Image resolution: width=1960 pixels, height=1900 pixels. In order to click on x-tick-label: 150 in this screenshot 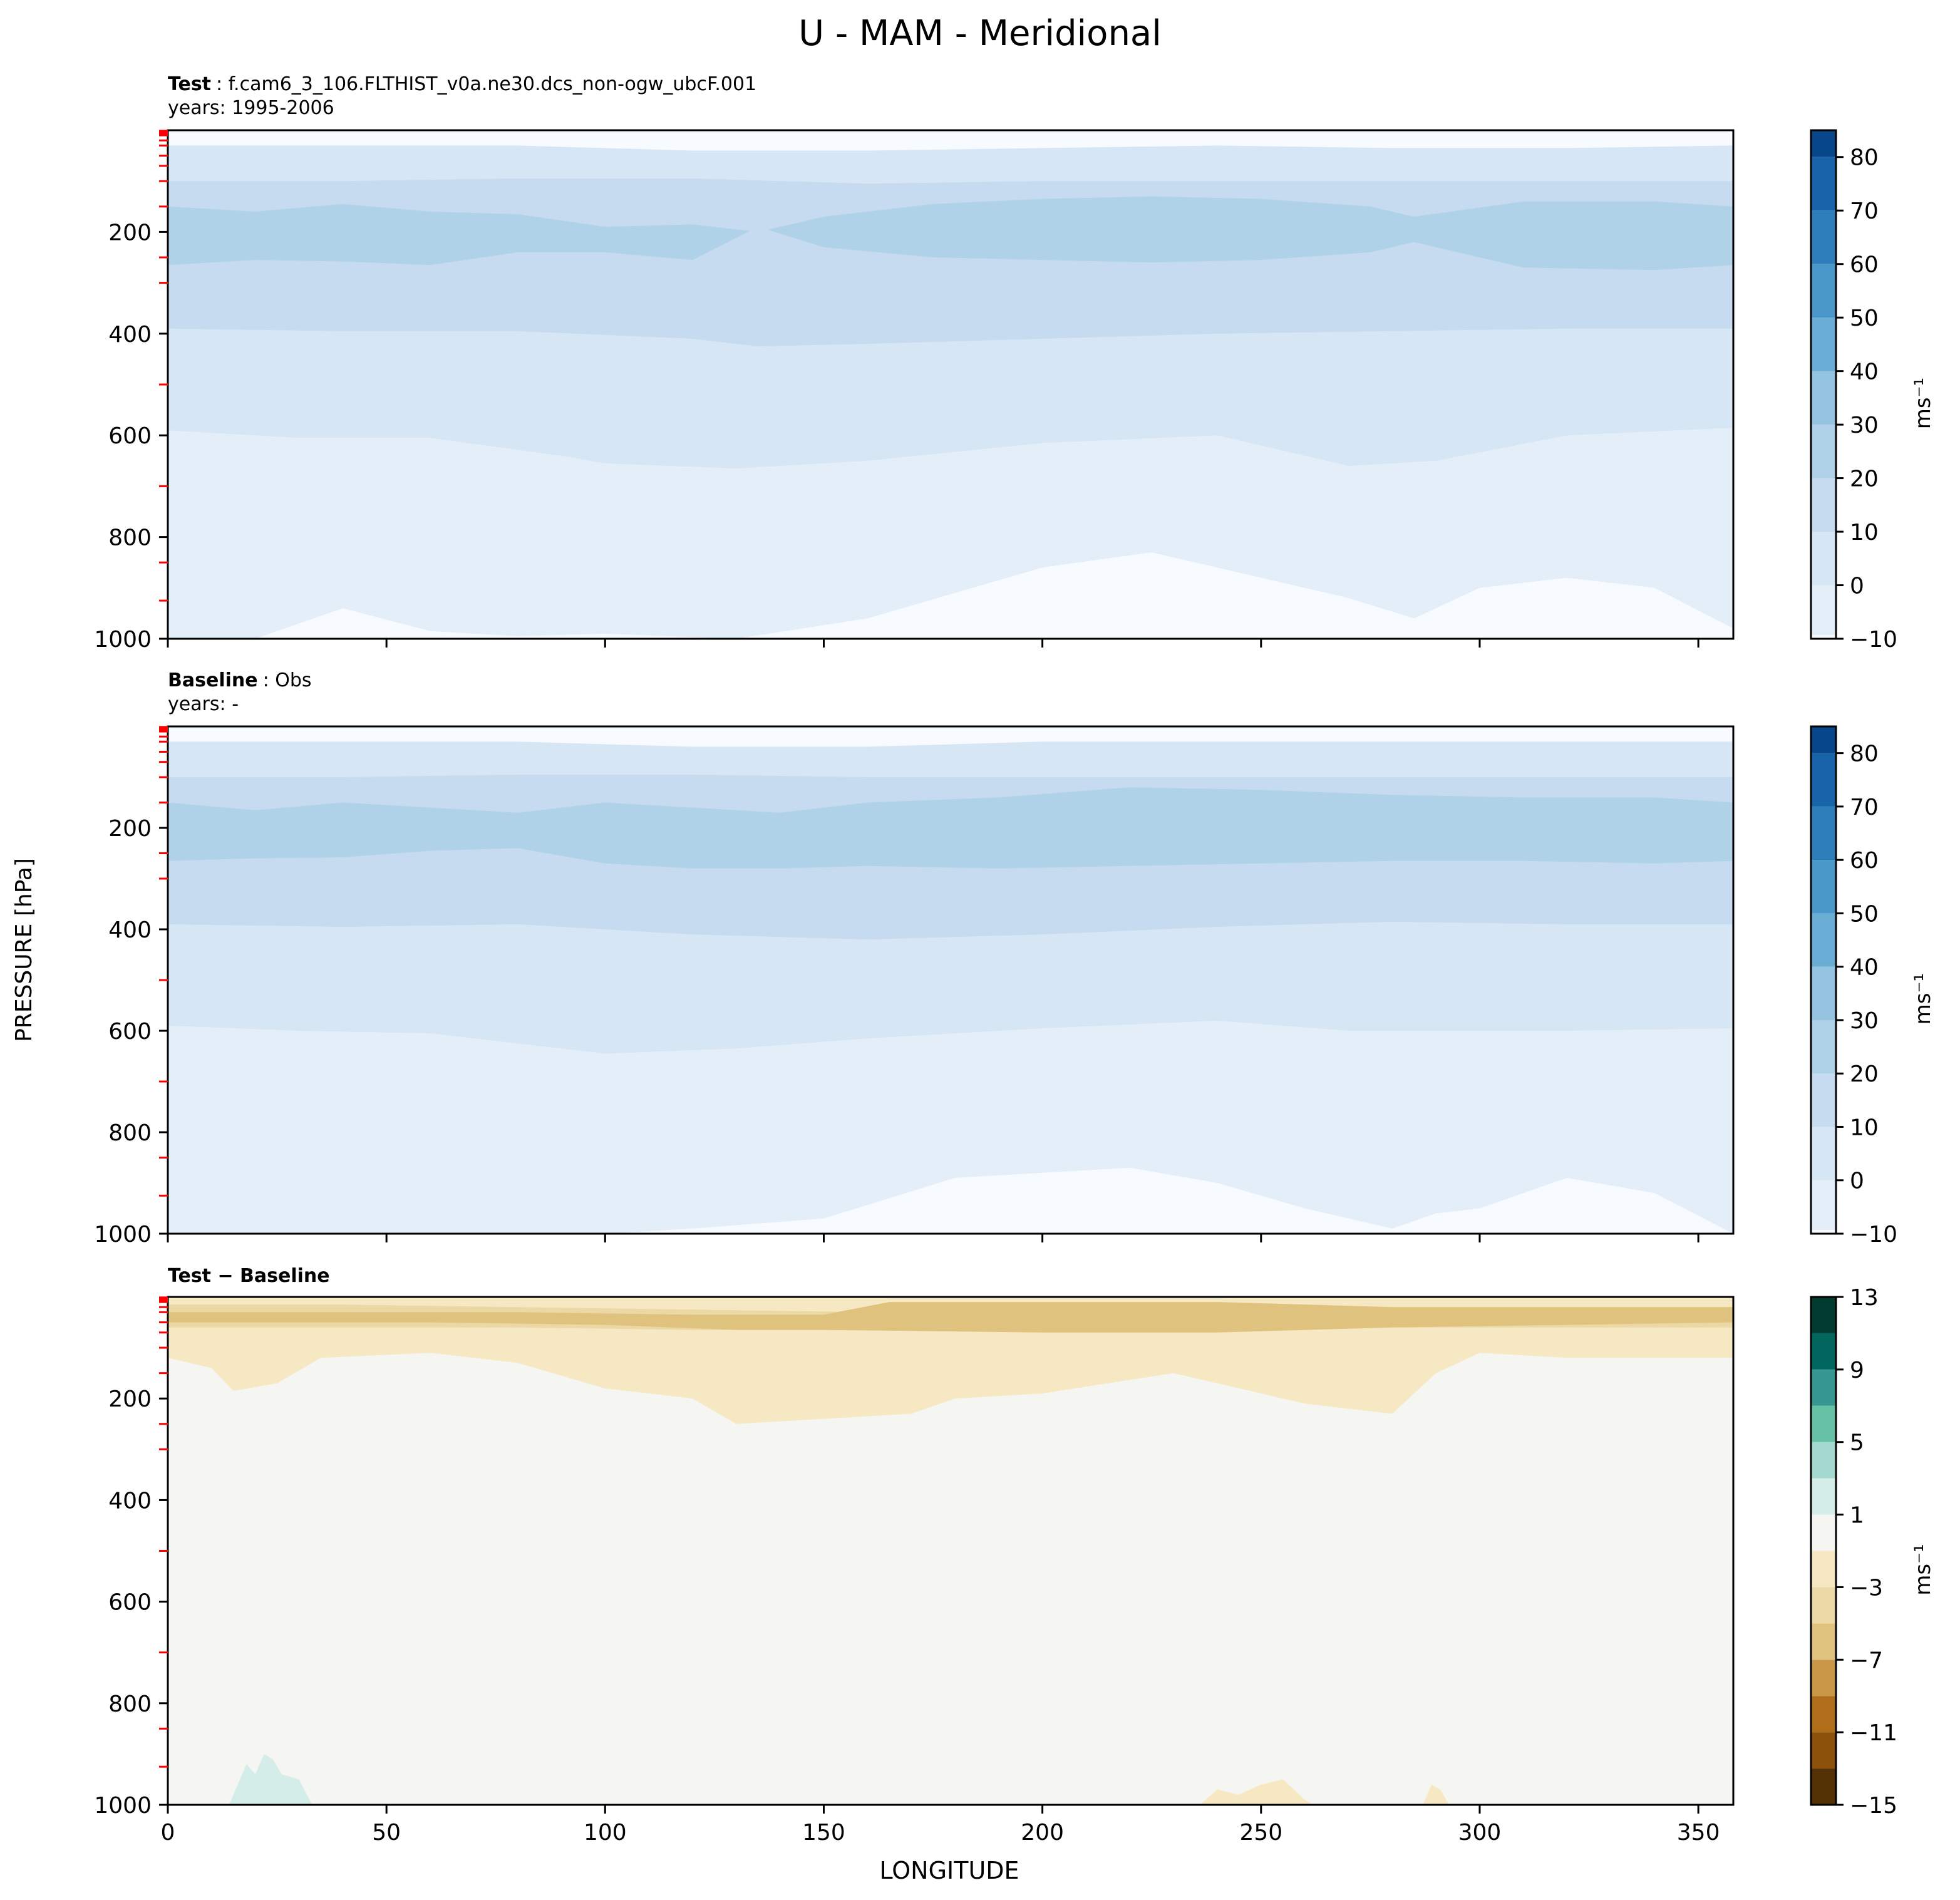, I will do `click(823, 1833)`.